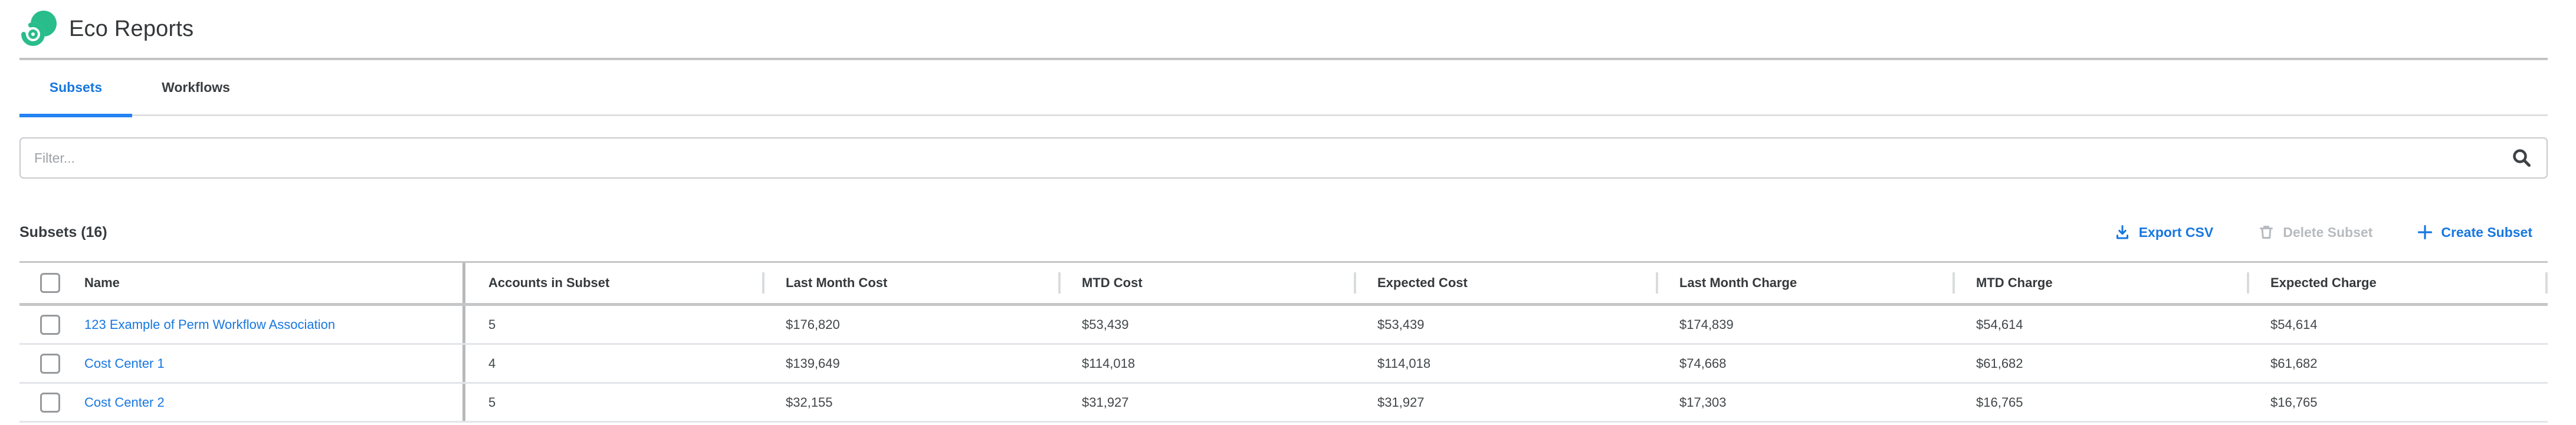 Image resolution: width=2576 pixels, height=425 pixels. Describe the element at coordinates (549, 282) in the screenshot. I see `column-header-accounts-label: Accounts in Subset` at that location.